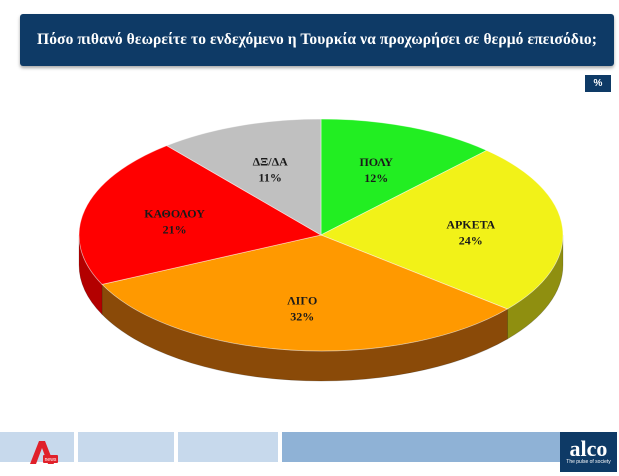 The height and width of the screenshot is (476, 619). What do you see at coordinates (598, 83) in the screenshot?
I see `unit-badge: %` at bounding box center [598, 83].